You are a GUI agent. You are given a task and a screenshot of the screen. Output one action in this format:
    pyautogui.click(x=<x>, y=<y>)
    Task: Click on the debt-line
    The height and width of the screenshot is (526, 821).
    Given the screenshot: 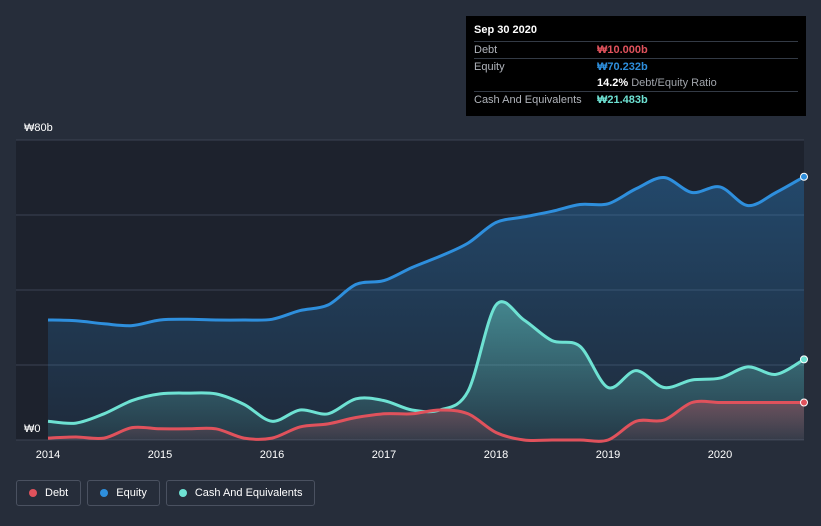 What is the action you would take?
    pyautogui.click(x=425, y=421)
    